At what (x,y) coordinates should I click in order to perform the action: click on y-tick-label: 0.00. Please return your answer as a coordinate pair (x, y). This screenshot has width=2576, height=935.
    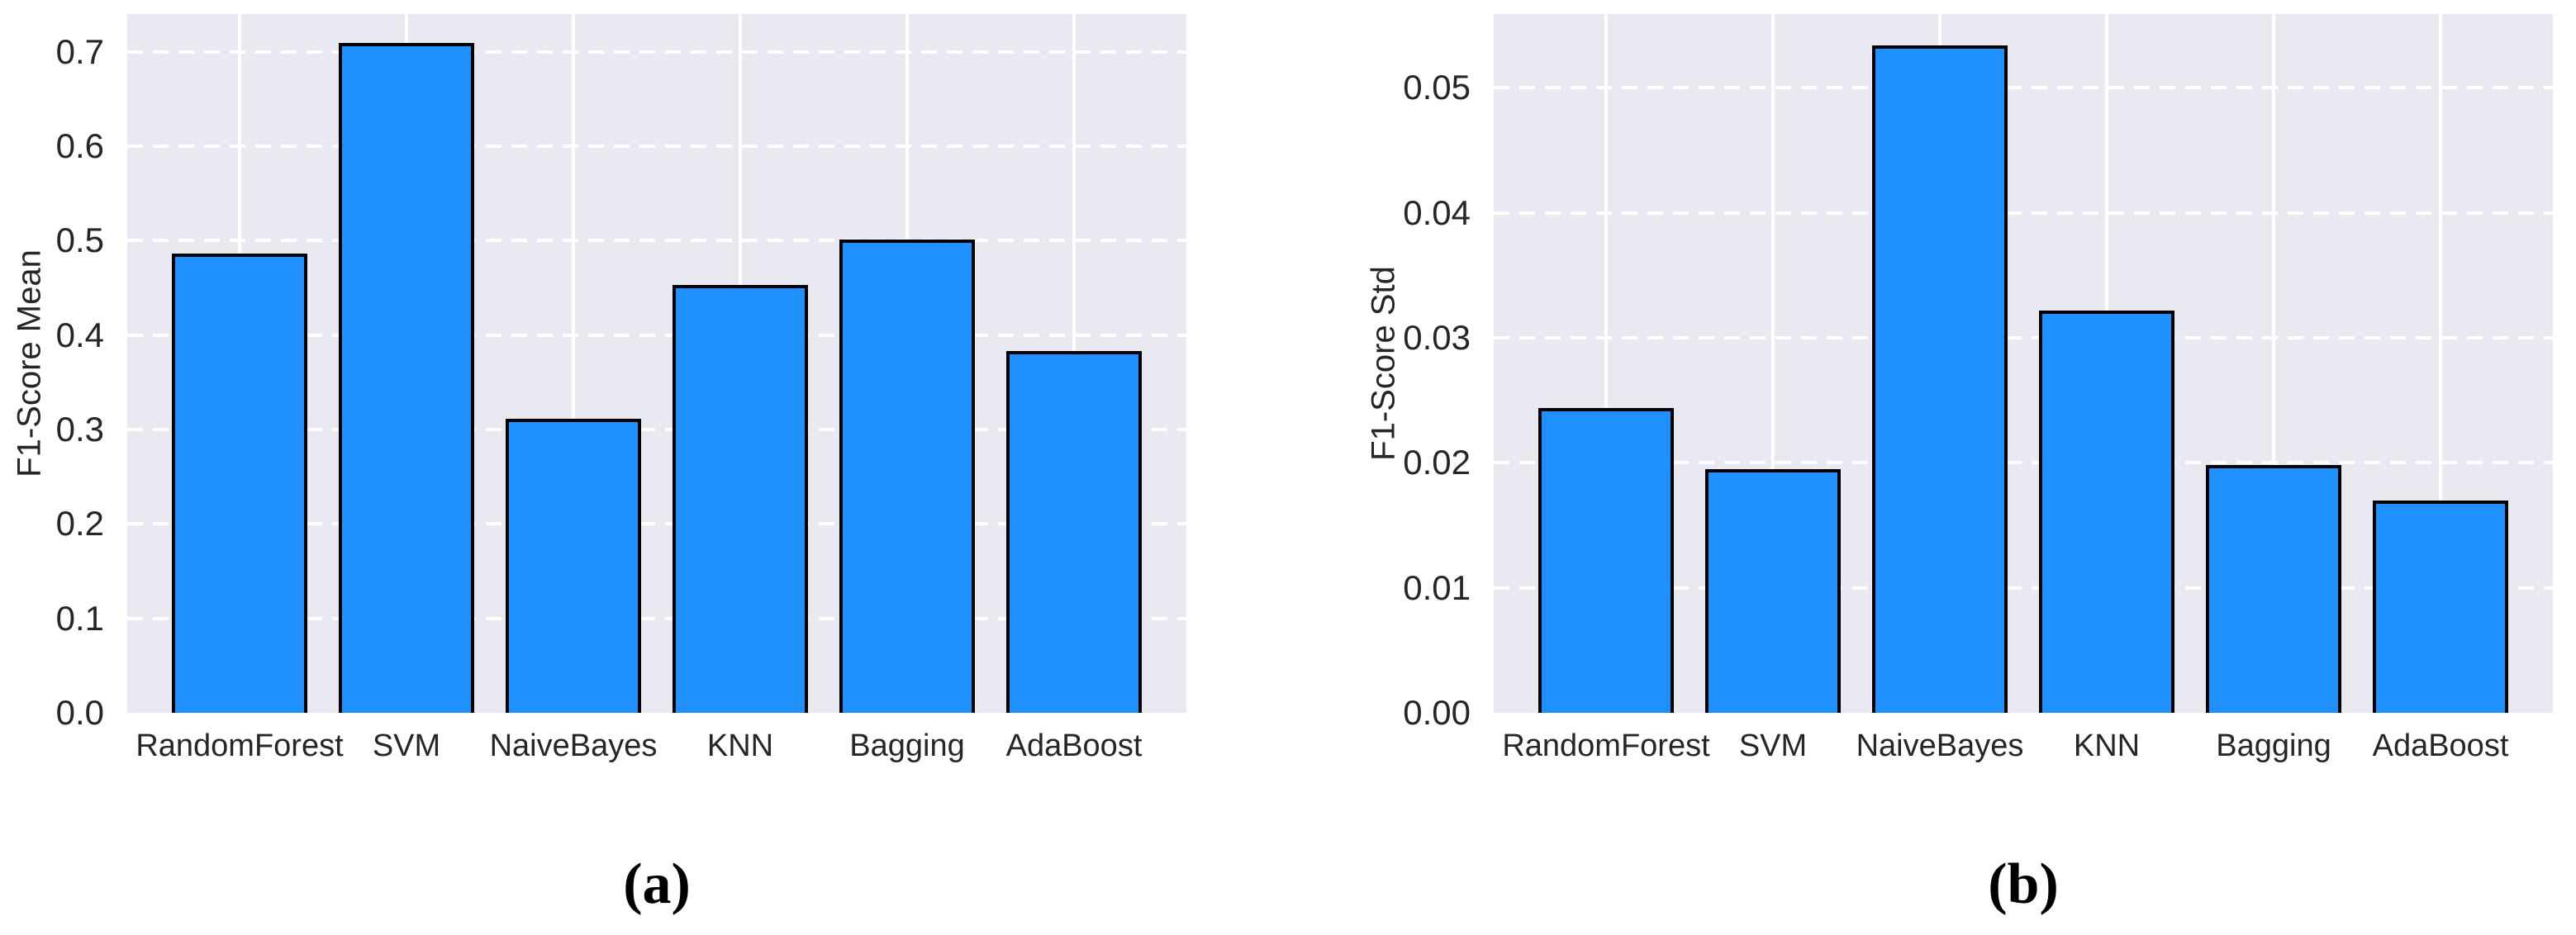
    Looking at the image, I should click on (1437, 712).